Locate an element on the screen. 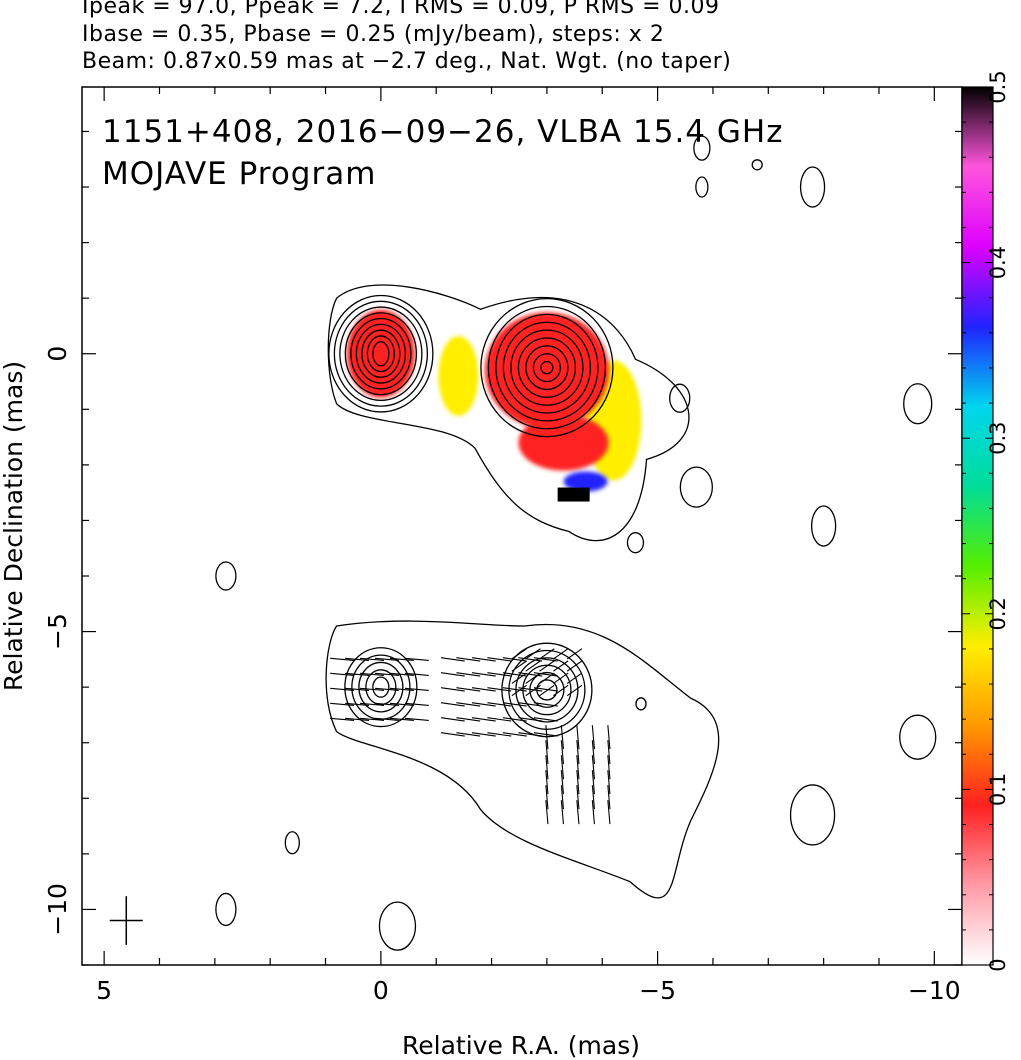 The width and height of the screenshot is (1021, 1060). colorbar-ticks: 0 0.1 0.2 0.3 0.4 0.5 is located at coordinates (986, 521).